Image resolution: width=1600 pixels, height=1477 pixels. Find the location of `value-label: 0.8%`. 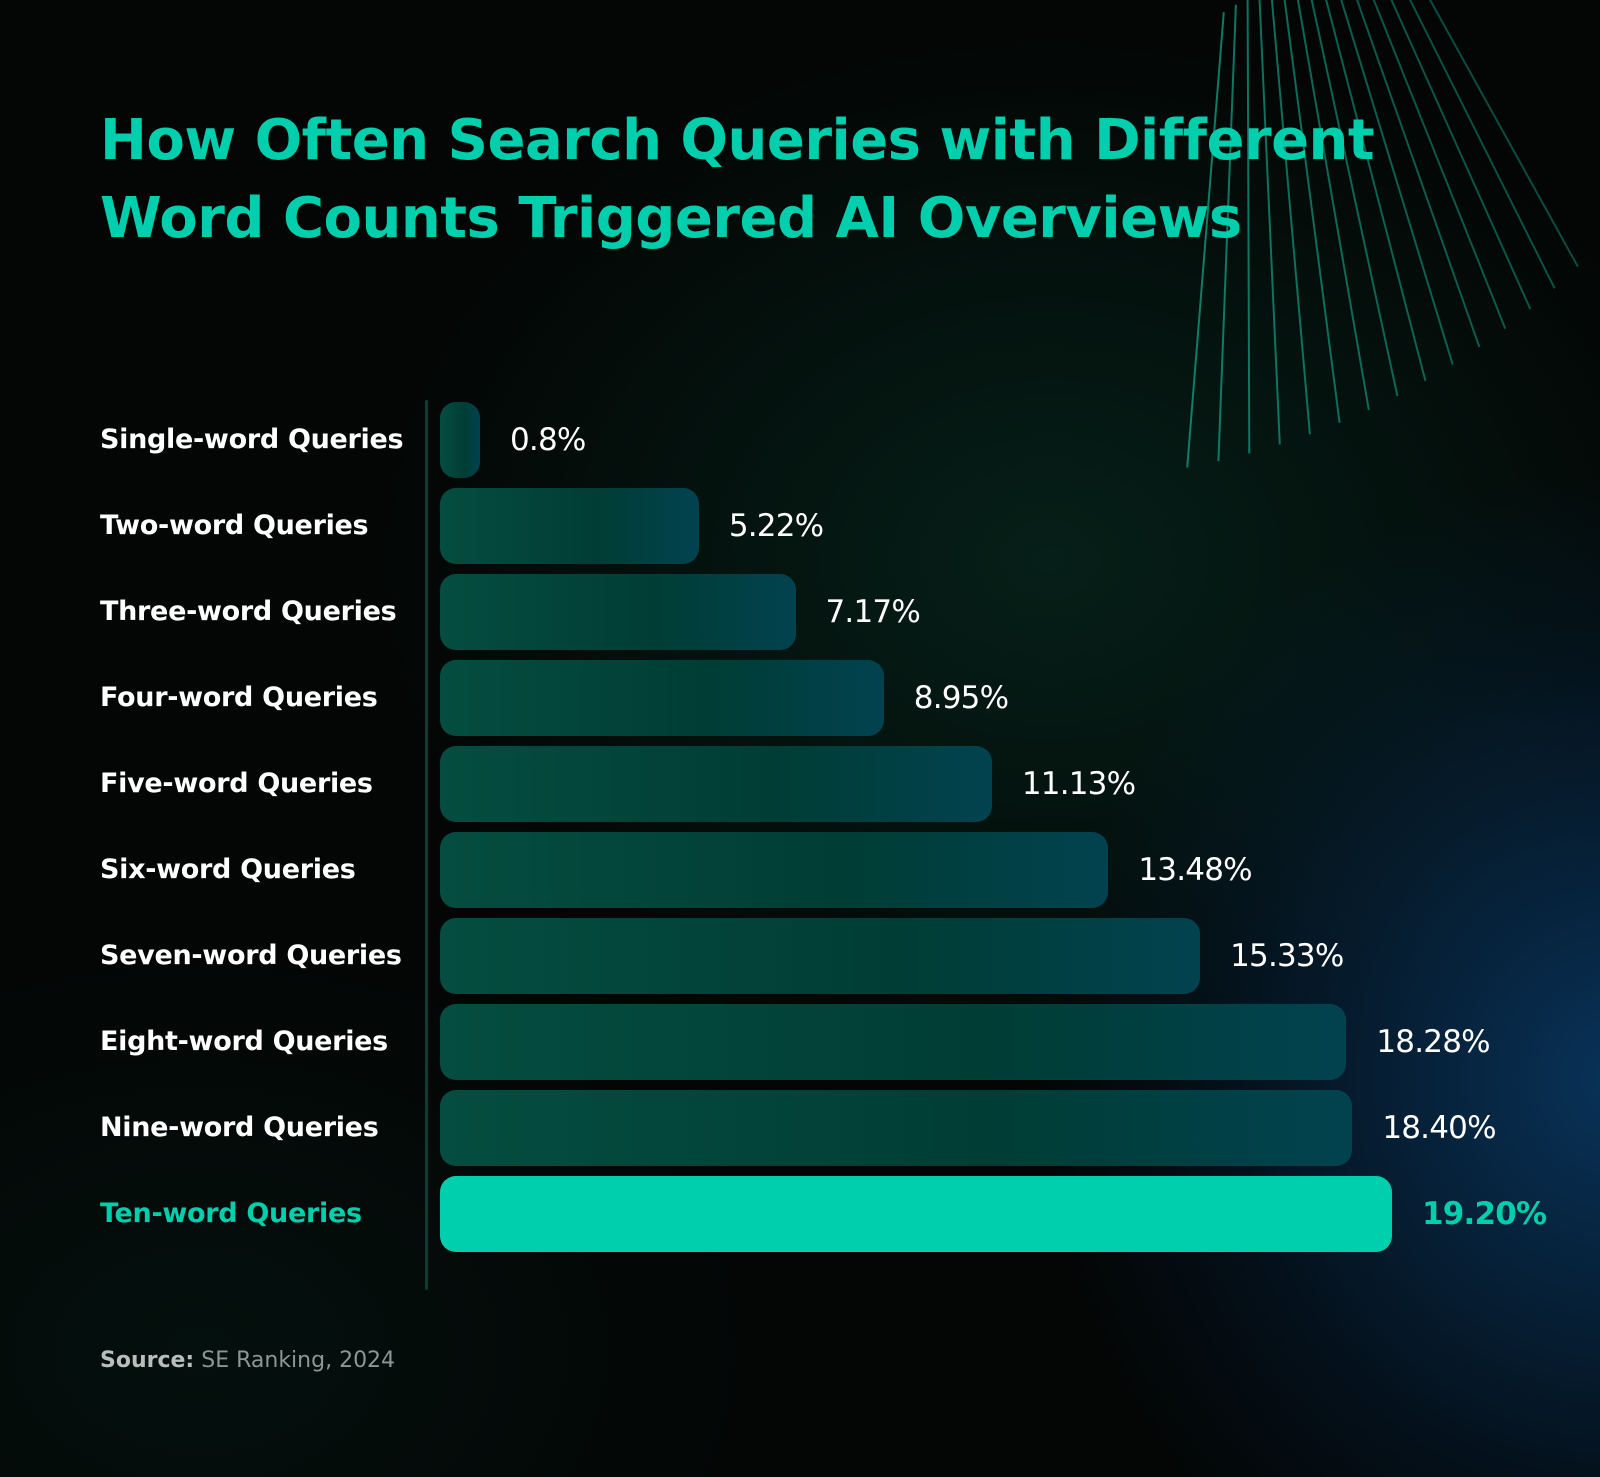

value-label: 0.8% is located at coordinates (548, 440).